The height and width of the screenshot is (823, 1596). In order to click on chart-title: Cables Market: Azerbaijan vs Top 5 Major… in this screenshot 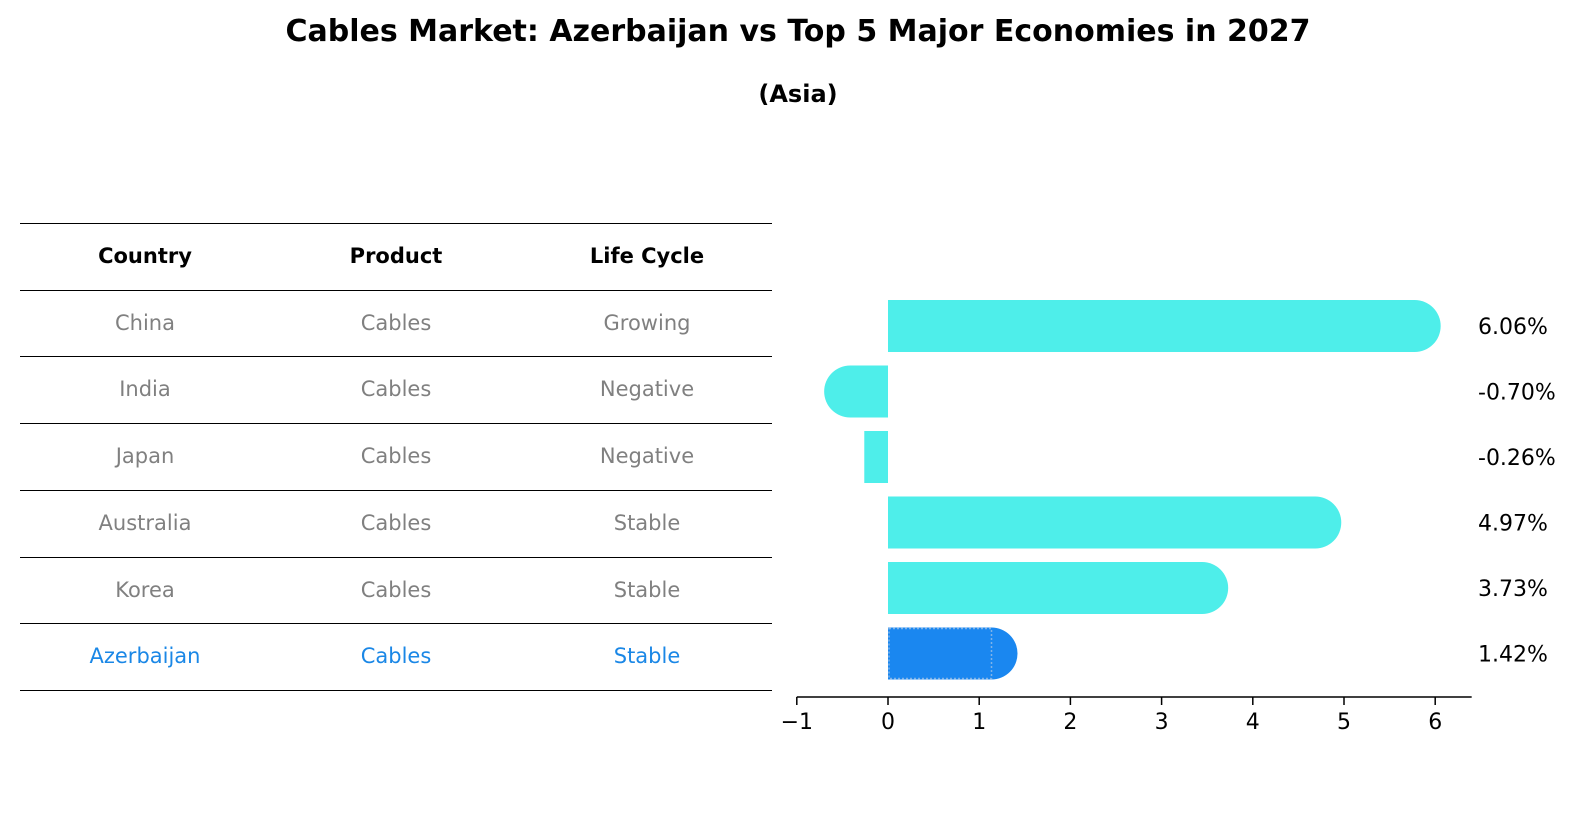, I will do `click(798, 31)`.